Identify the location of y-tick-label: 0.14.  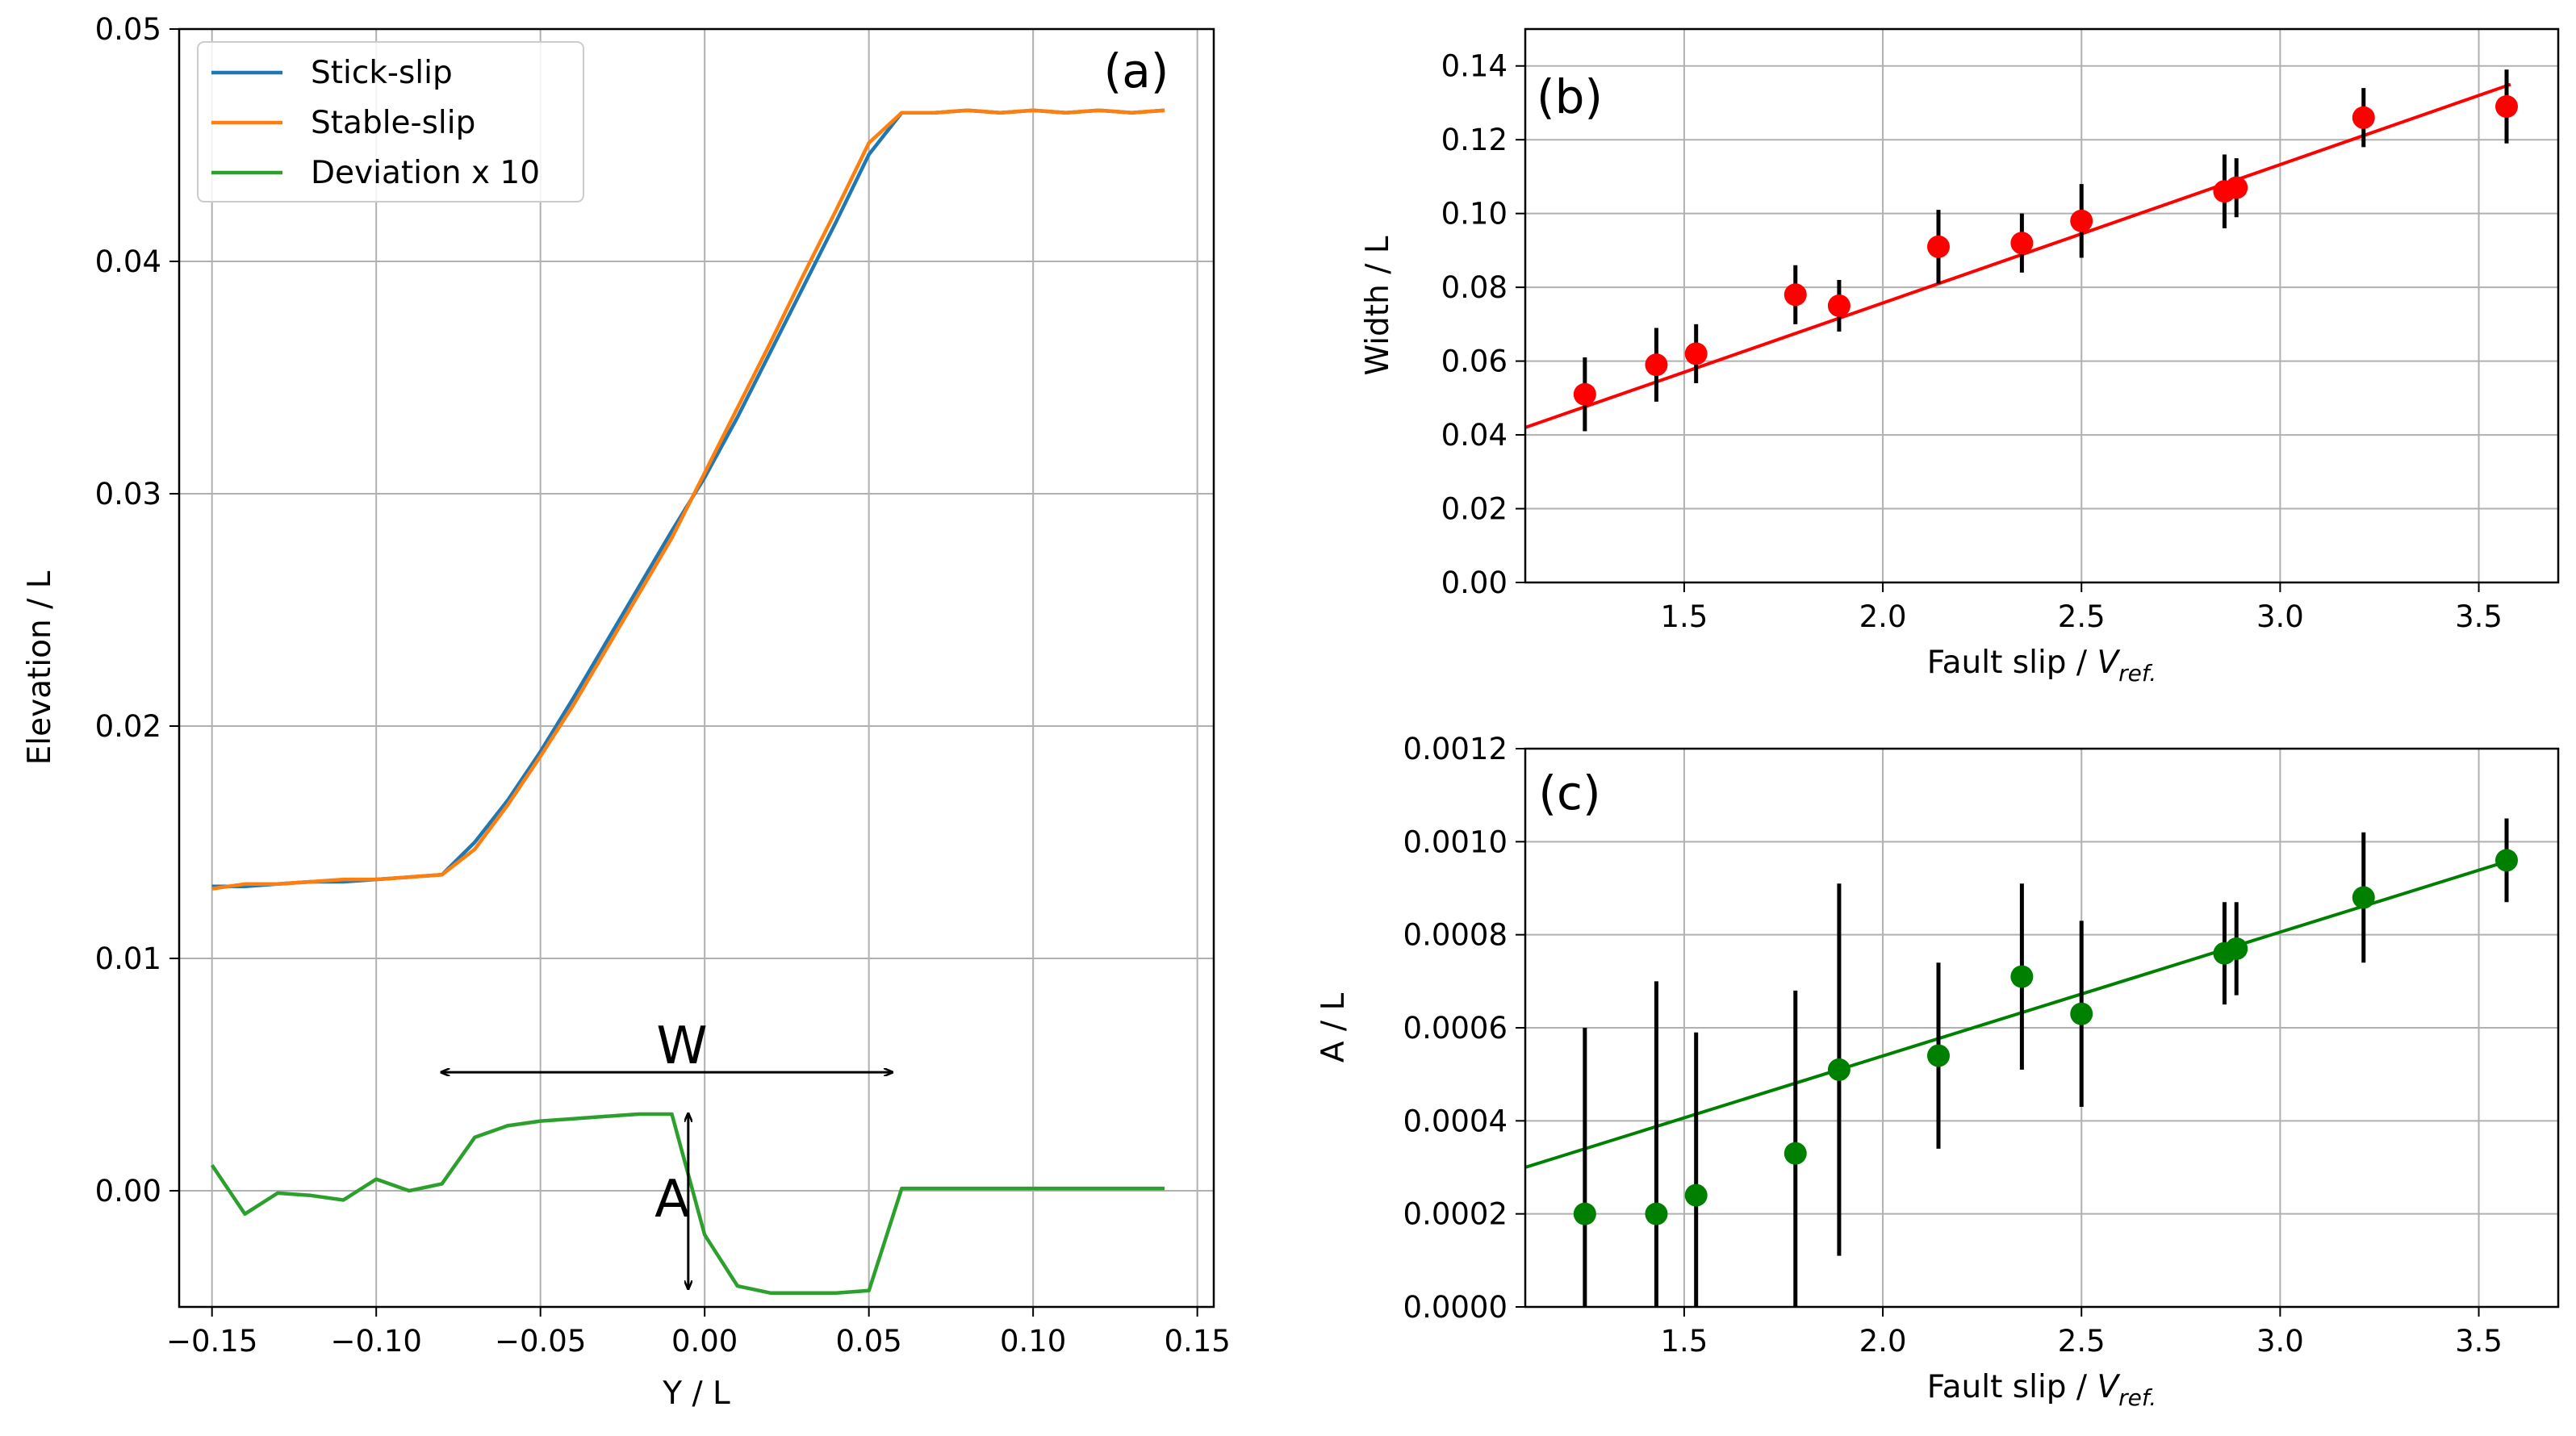
(1474, 66).